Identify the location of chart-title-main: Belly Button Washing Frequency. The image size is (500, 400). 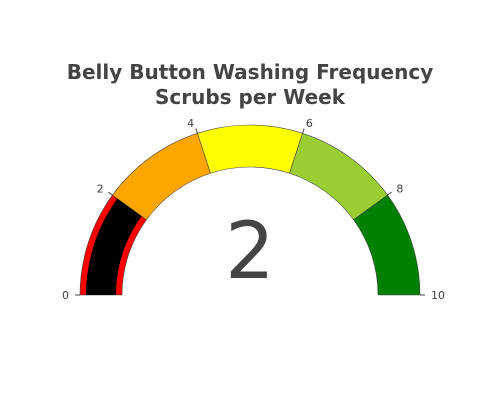
(250, 72).